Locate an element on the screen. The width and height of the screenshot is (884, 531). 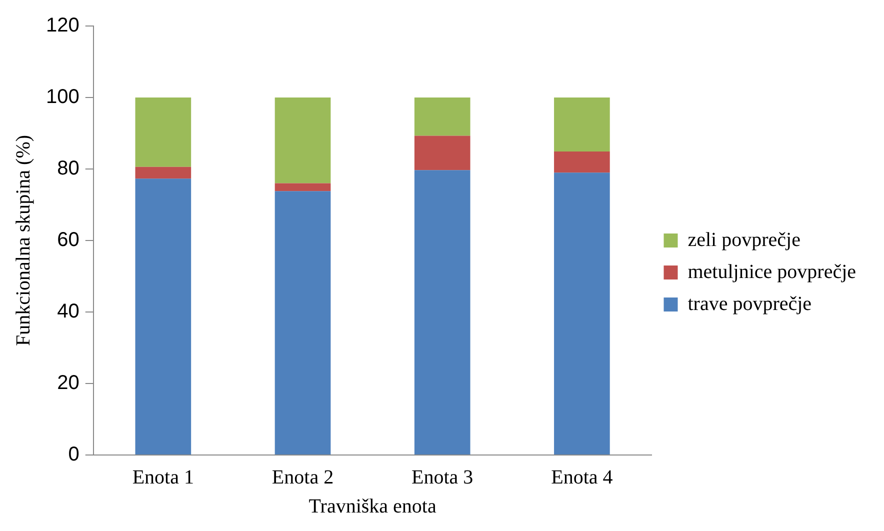
y-tick-label: 40 is located at coordinates (68, 311).